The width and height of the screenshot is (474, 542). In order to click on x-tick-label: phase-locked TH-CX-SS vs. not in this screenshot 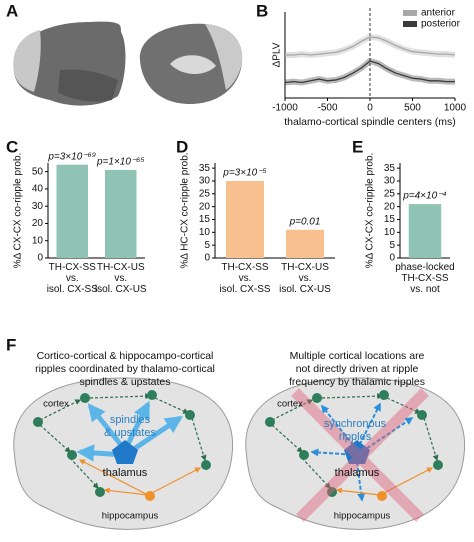, I will do `click(424, 278)`.